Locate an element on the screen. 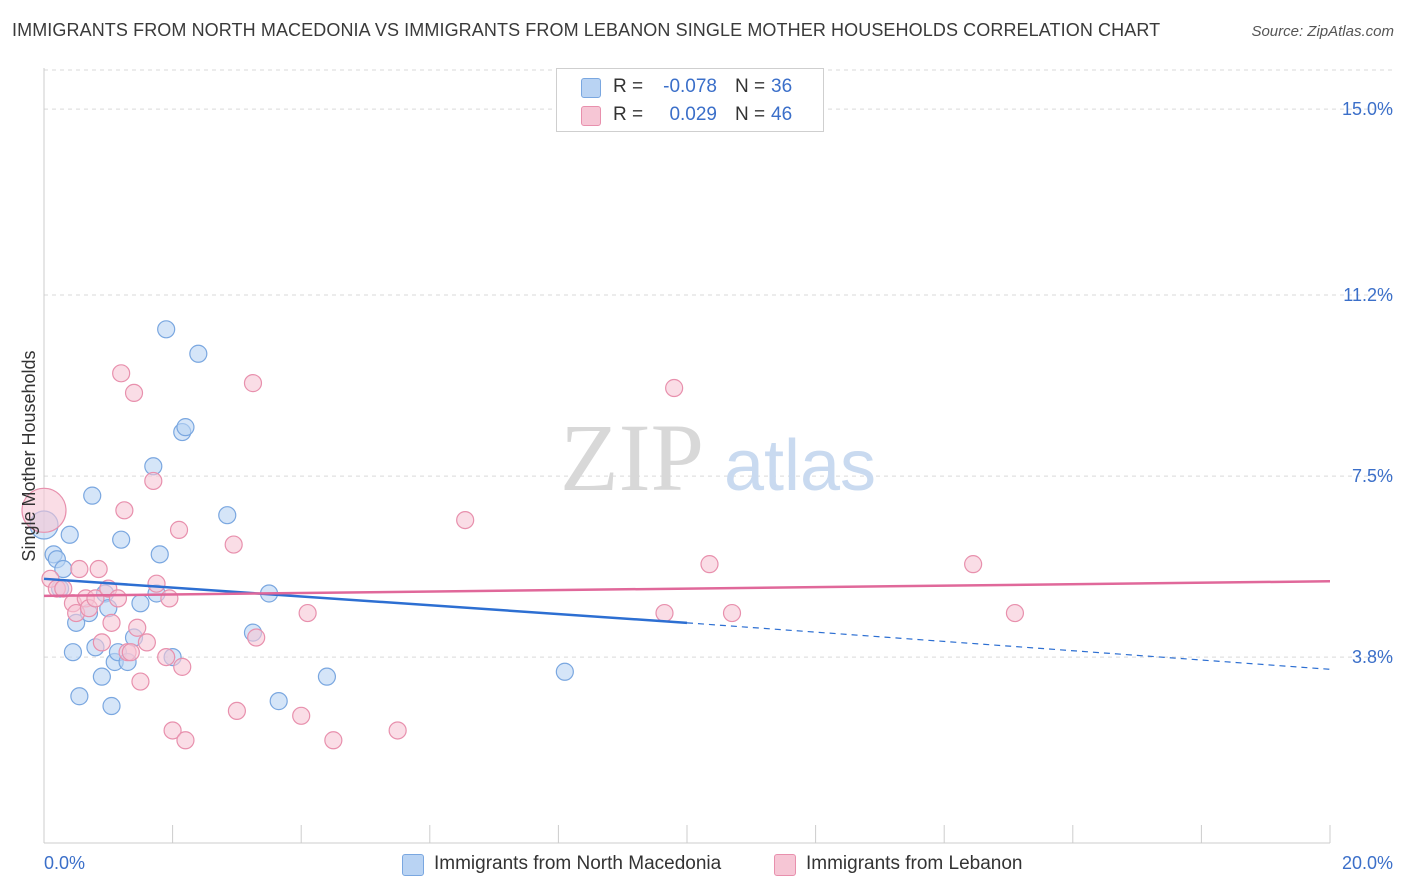 Image resolution: width=1406 pixels, height=892 pixels. trend-layer is located at coordinates (687, 623).